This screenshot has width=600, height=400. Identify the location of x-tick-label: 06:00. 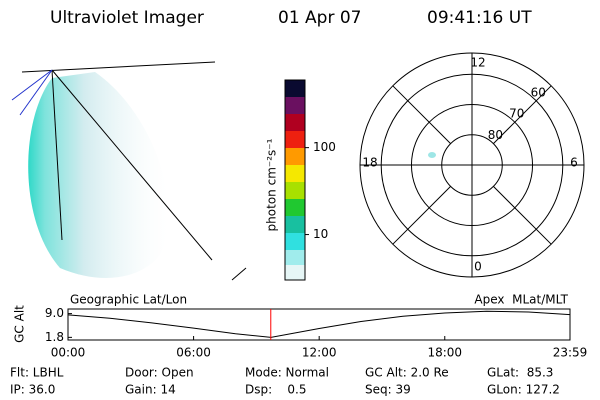
(193, 353).